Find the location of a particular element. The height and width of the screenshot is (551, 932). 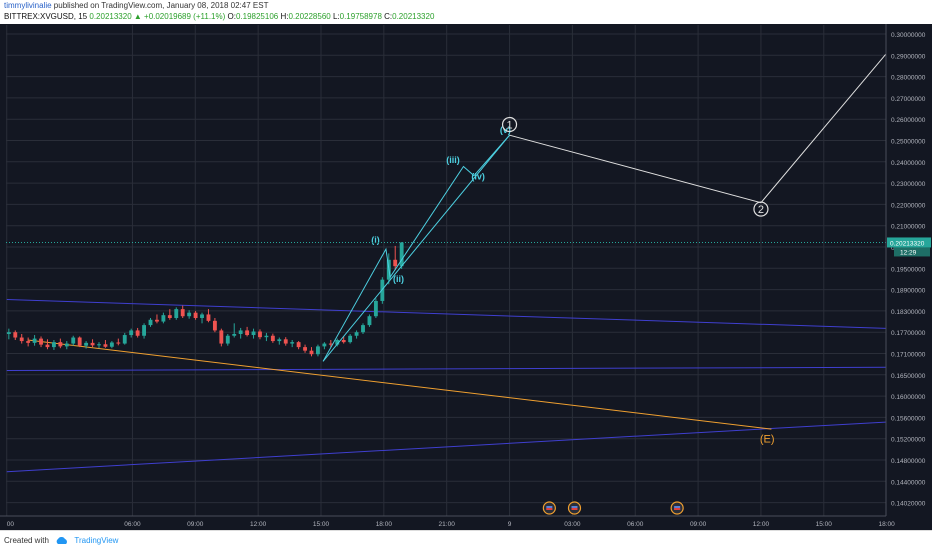

y-tick-label: 0.14800000 is located at coordinates (908, 461).